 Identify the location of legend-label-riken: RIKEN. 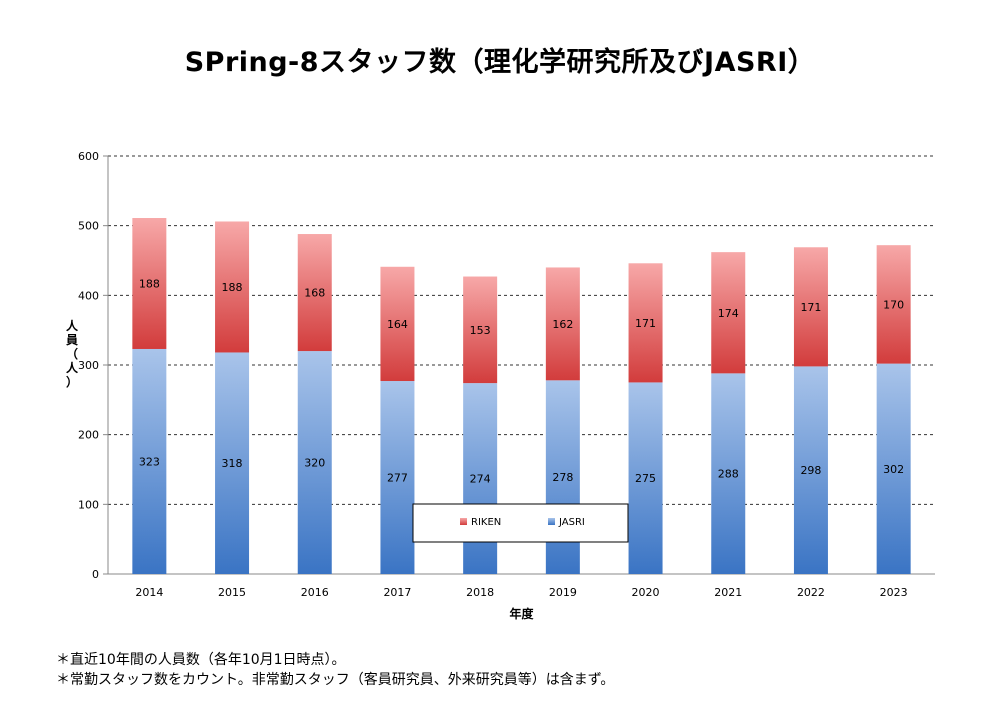
(486, 522).